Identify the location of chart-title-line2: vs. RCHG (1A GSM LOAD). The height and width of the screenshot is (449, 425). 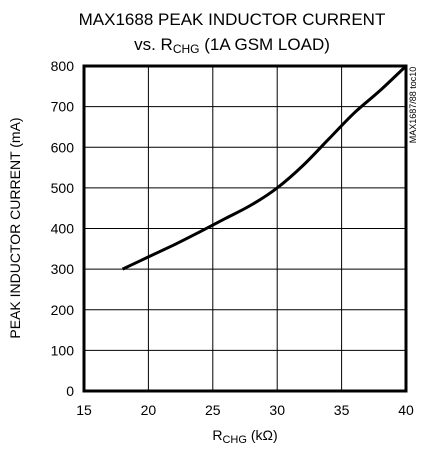
(232, 45).